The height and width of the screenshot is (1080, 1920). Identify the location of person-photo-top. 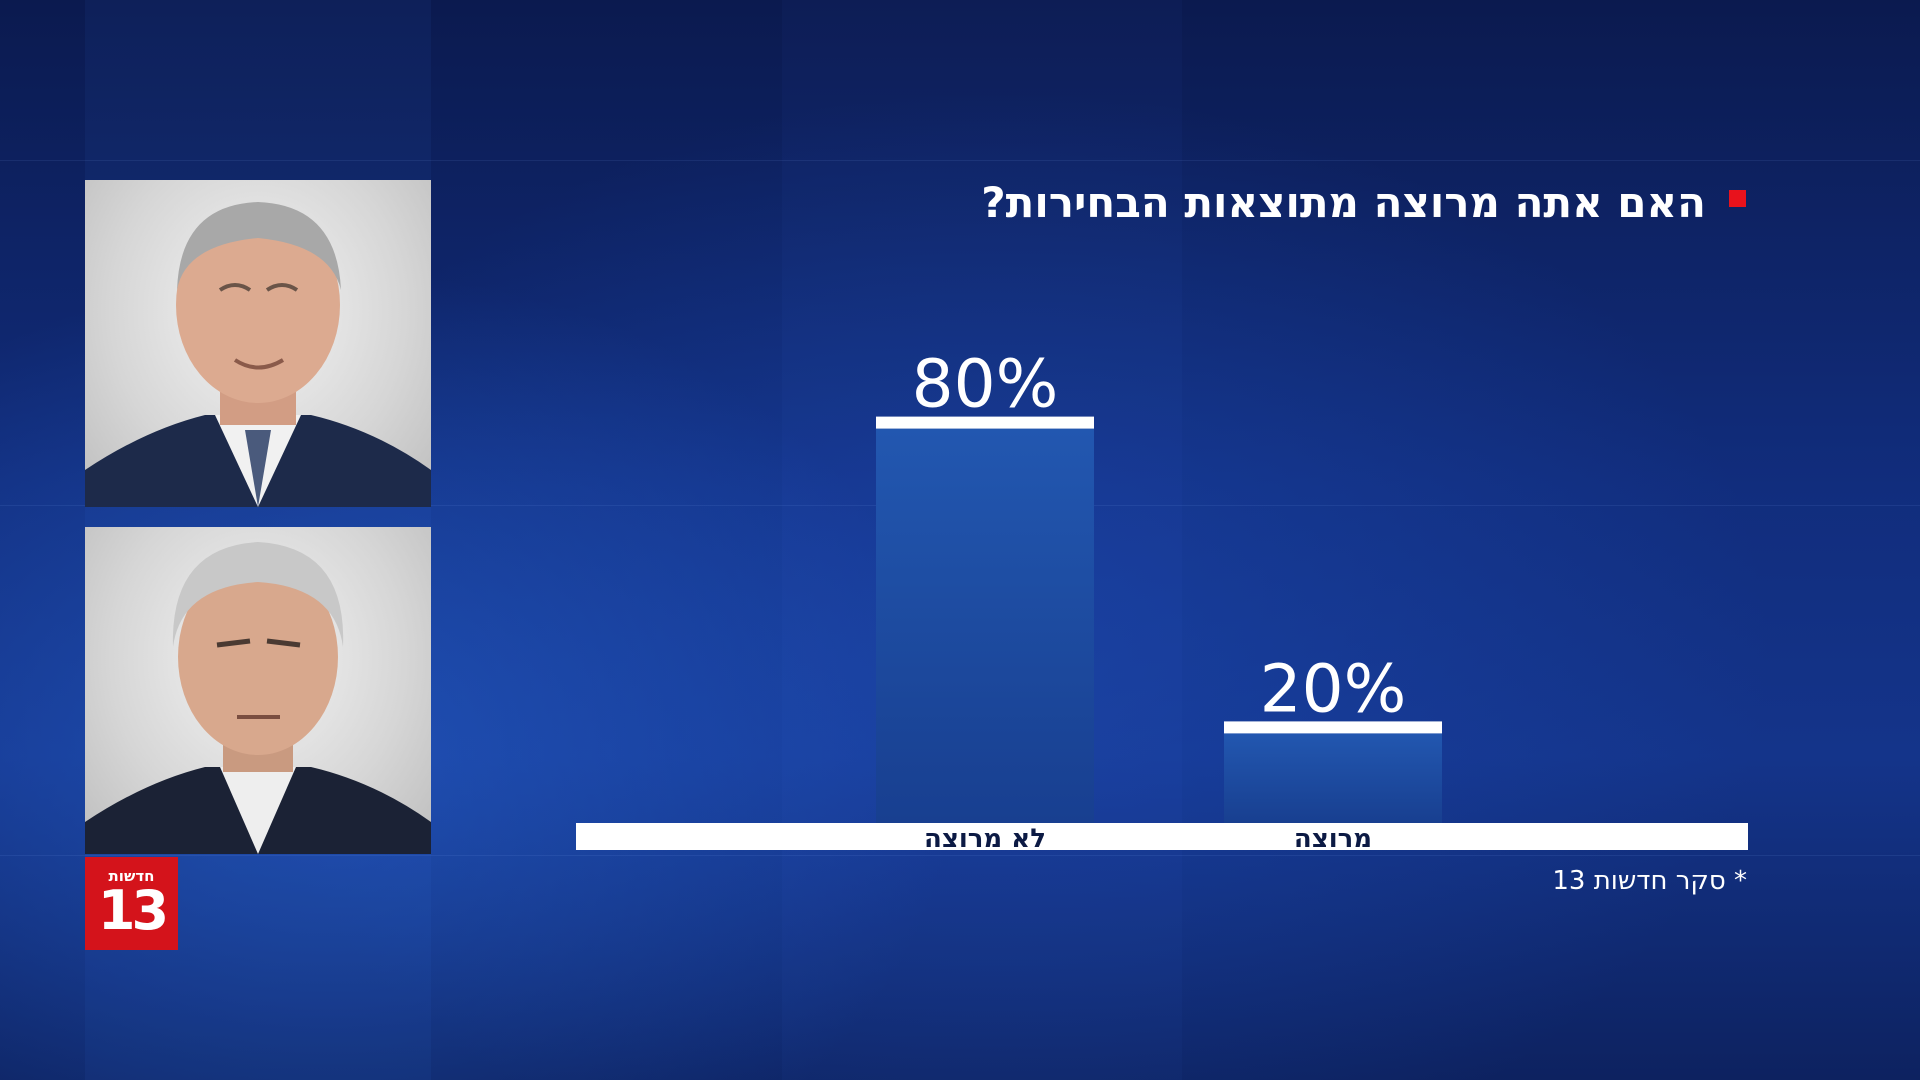
(258, 343).